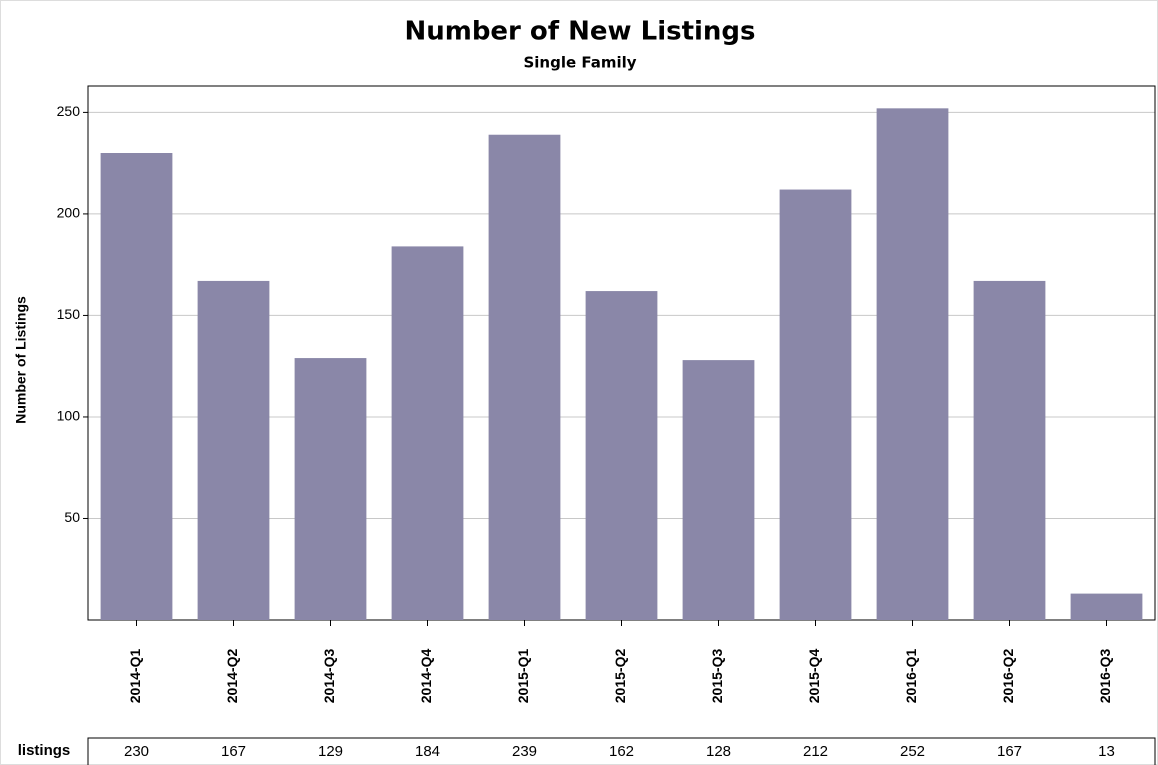 Image resolution: width=1158 pixels, height=765 pixels. I want to click on table-cell: 13, so click(1106, 751).